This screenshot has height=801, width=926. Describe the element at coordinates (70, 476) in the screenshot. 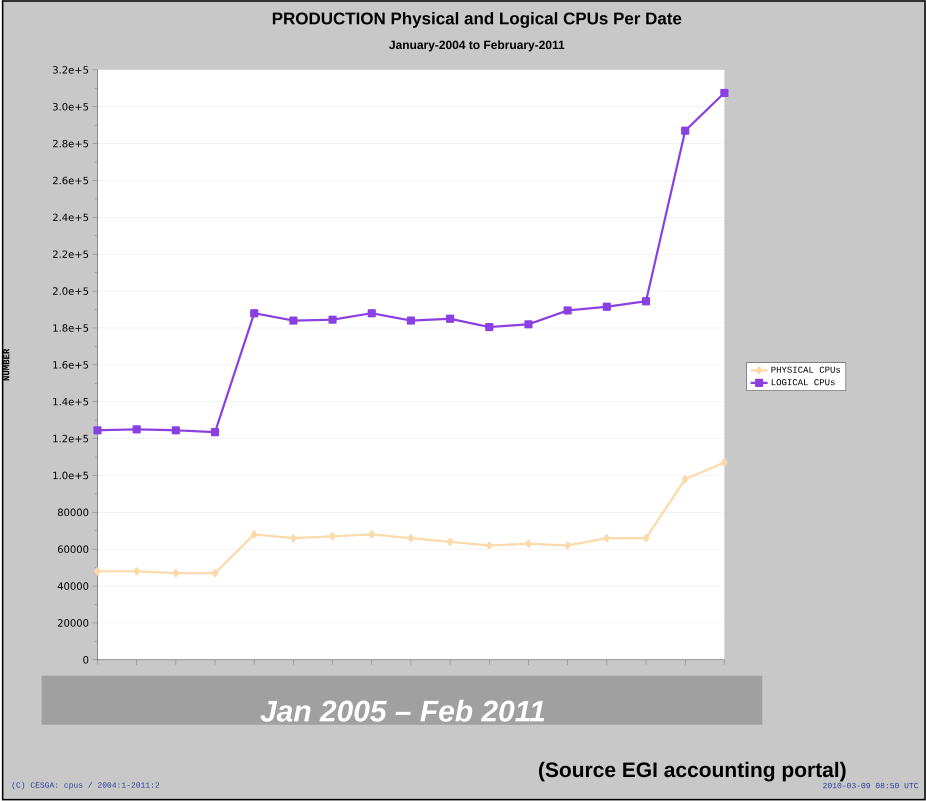

I see `y-tick-label: 1.0e+5` at that location.